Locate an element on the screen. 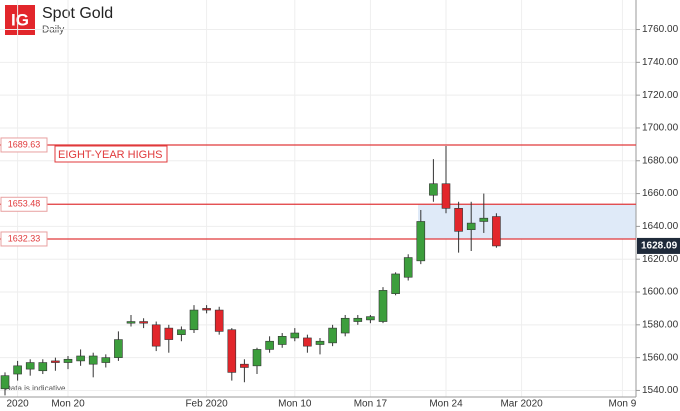 The height and width of the screenshot is (411, 680). price-tag-label: 1628.09 is located at coordinates (659, 246).